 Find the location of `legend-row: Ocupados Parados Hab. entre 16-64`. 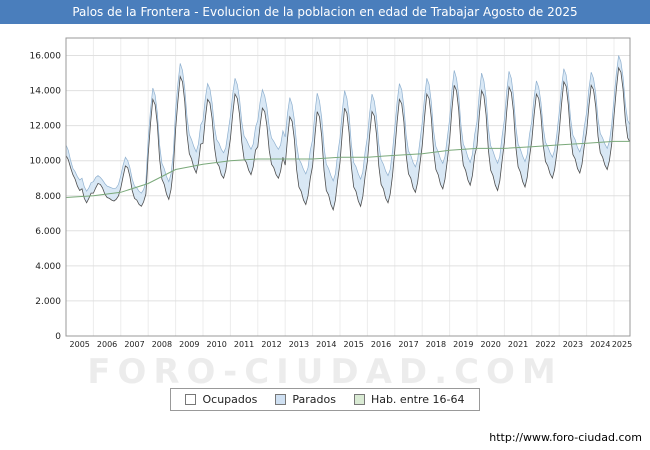

legend-row: Ocupados Parados Hab. entre 16-64 is located at coordinates (325, 399).